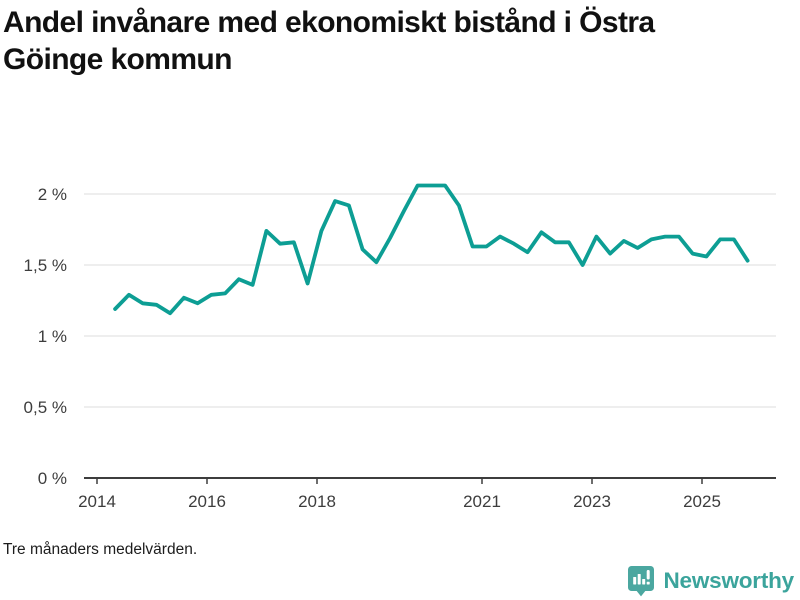 Image resolution: width=800 pixels, height=600 pixels. I want to click on y-tick-label: 0 %, so click(52, 478).